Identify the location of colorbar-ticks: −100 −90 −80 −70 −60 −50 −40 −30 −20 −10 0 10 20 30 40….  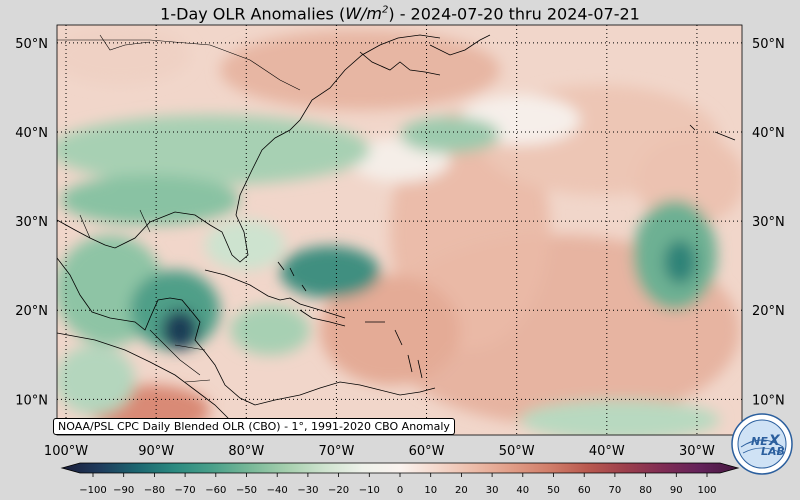
(398, 484).